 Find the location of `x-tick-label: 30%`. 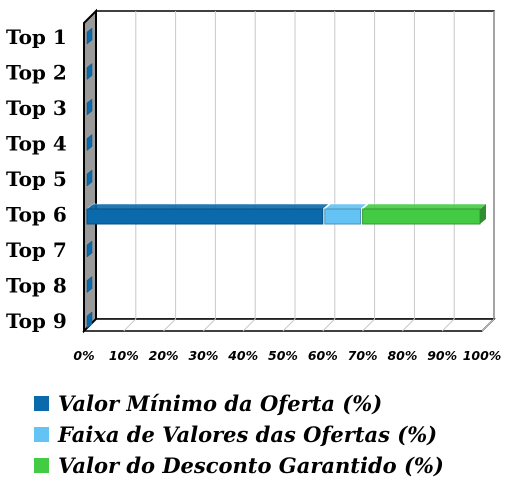

x-tick-label: 30% is located at coordinates (203, 355).